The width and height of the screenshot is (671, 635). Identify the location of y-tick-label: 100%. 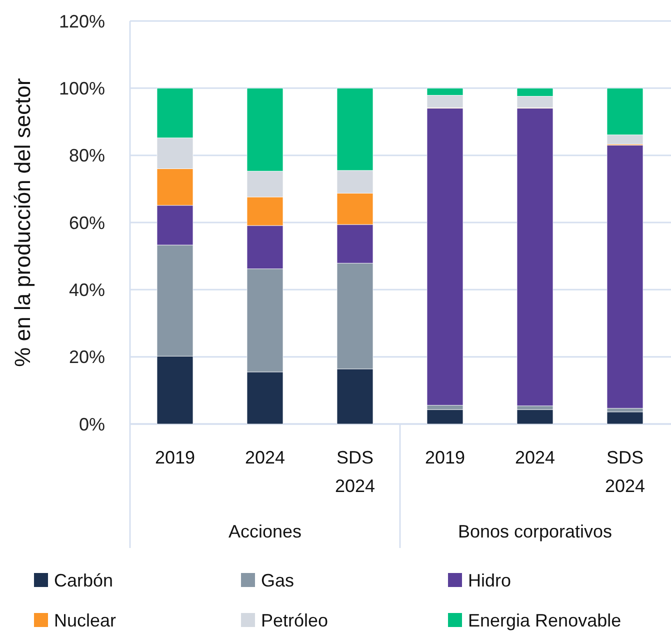
(81, 88).